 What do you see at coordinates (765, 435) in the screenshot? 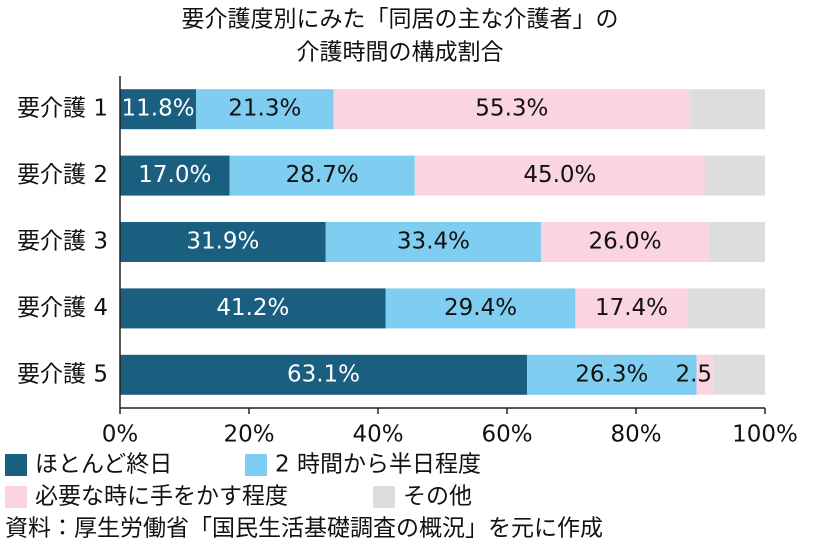
I see `x-tick-label: 100%` at bounding box center [765, 435].